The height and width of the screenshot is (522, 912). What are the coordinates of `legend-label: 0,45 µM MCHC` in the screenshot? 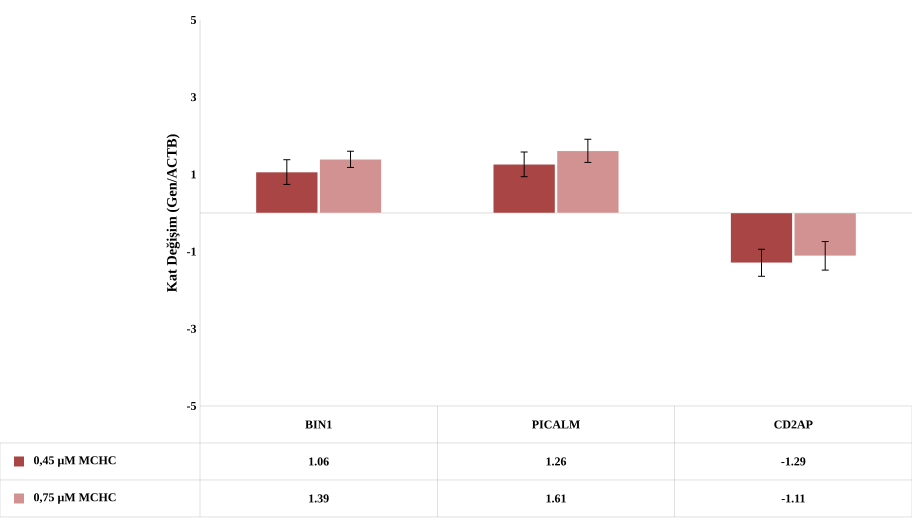 It's located at (75, 461).